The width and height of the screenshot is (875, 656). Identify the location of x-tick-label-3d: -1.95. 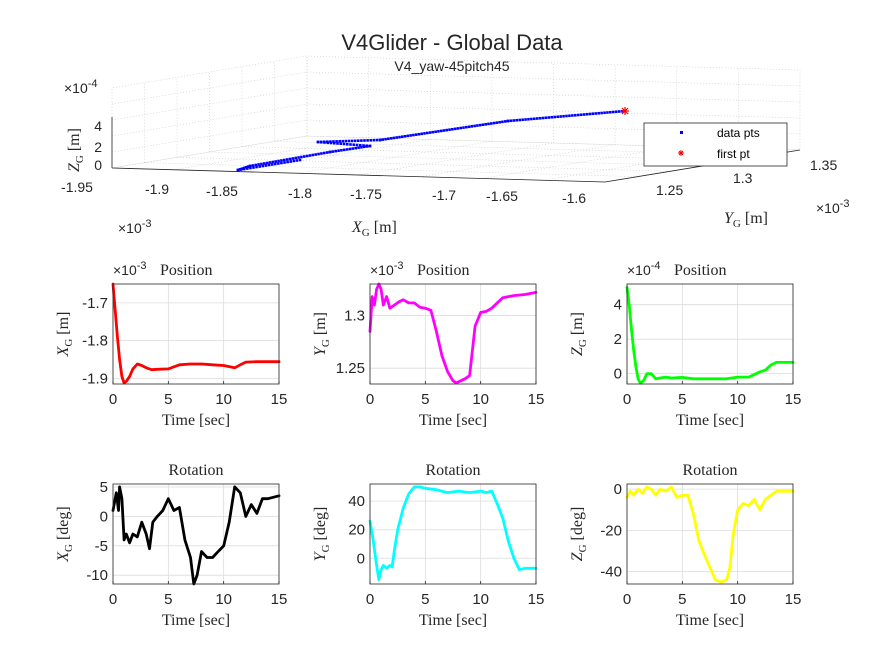
(77, 187).